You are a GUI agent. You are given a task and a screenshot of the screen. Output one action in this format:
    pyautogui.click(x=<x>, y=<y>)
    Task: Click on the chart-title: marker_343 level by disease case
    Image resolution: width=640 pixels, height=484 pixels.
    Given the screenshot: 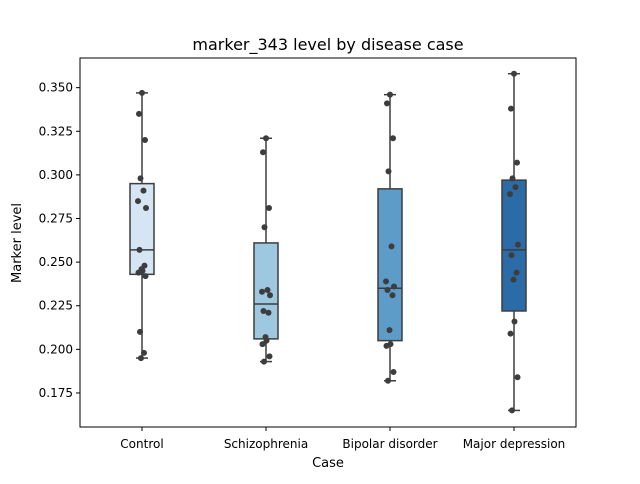 What is the action you would take?
    pyautogui.click(x=327, y=45)
    